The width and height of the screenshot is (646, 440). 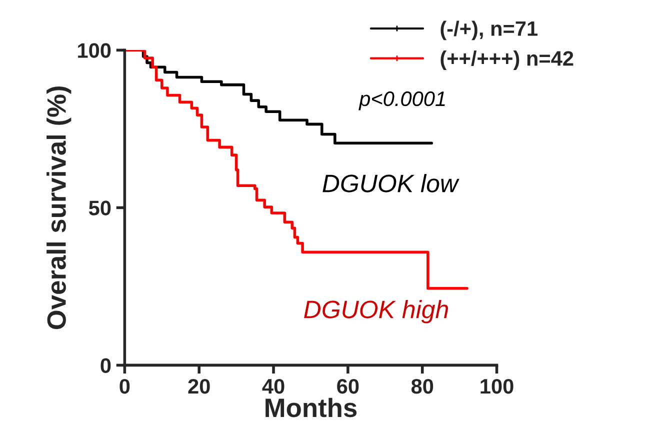 I want to click on x-tick-label: 60, so click(x=348, y=386).